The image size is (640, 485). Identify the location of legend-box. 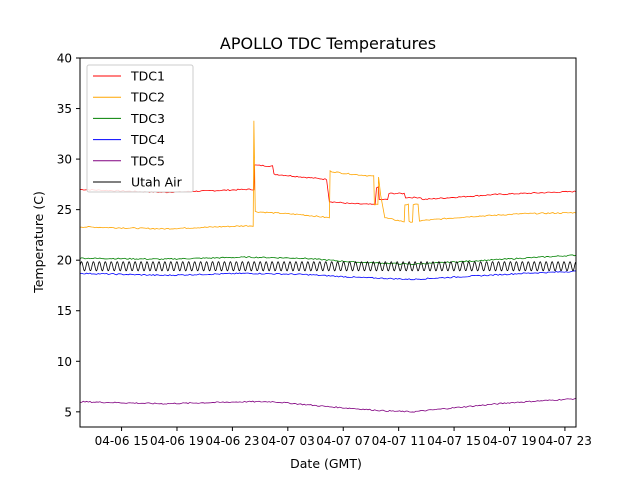
(140, 128).